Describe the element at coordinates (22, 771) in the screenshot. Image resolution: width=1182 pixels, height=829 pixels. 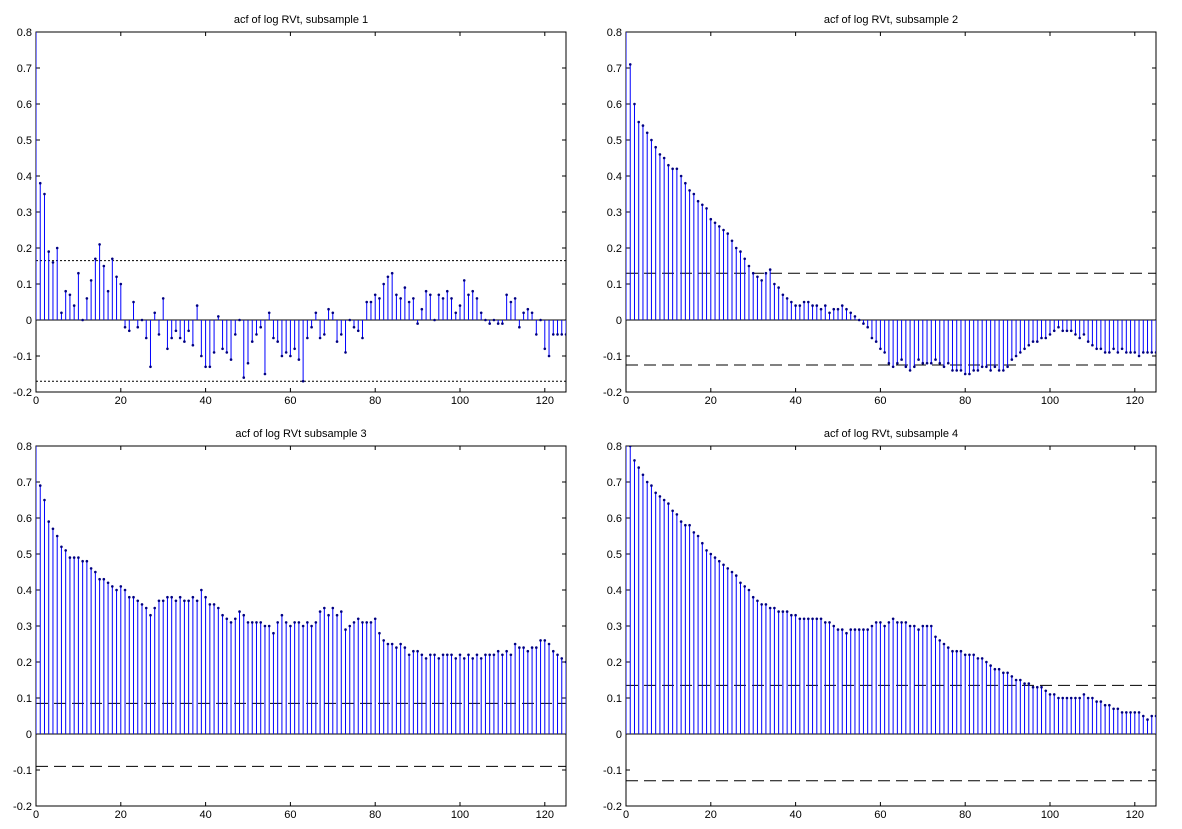
I see `y-tick-label: -0.1` at that location.